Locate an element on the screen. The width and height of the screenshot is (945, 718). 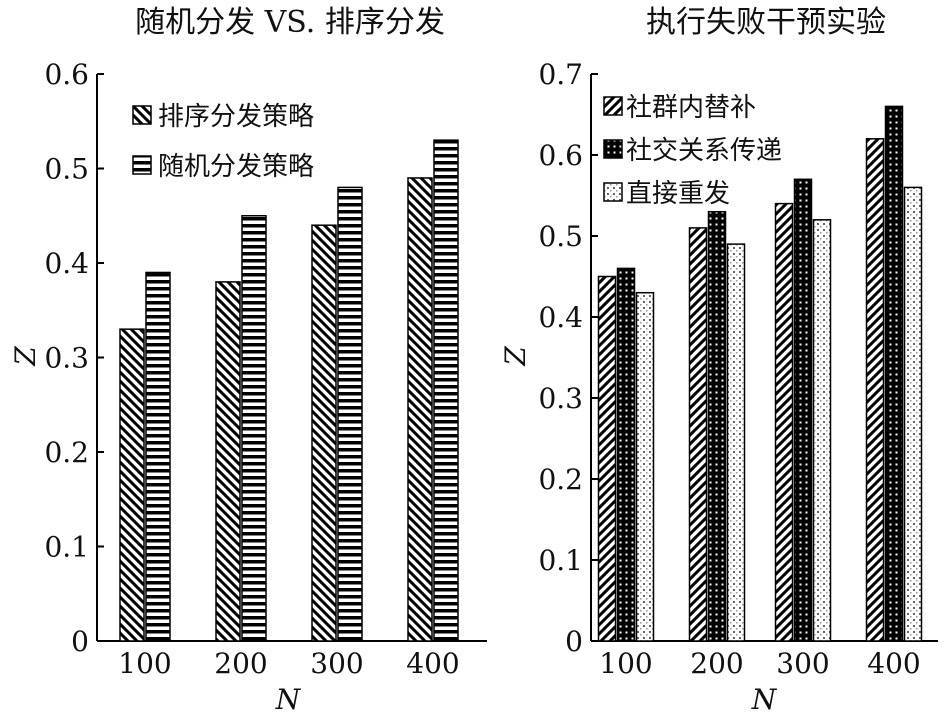
chart-left-legend: 排序分发策略 随机分发策略 is located at coordinates (223, 142).